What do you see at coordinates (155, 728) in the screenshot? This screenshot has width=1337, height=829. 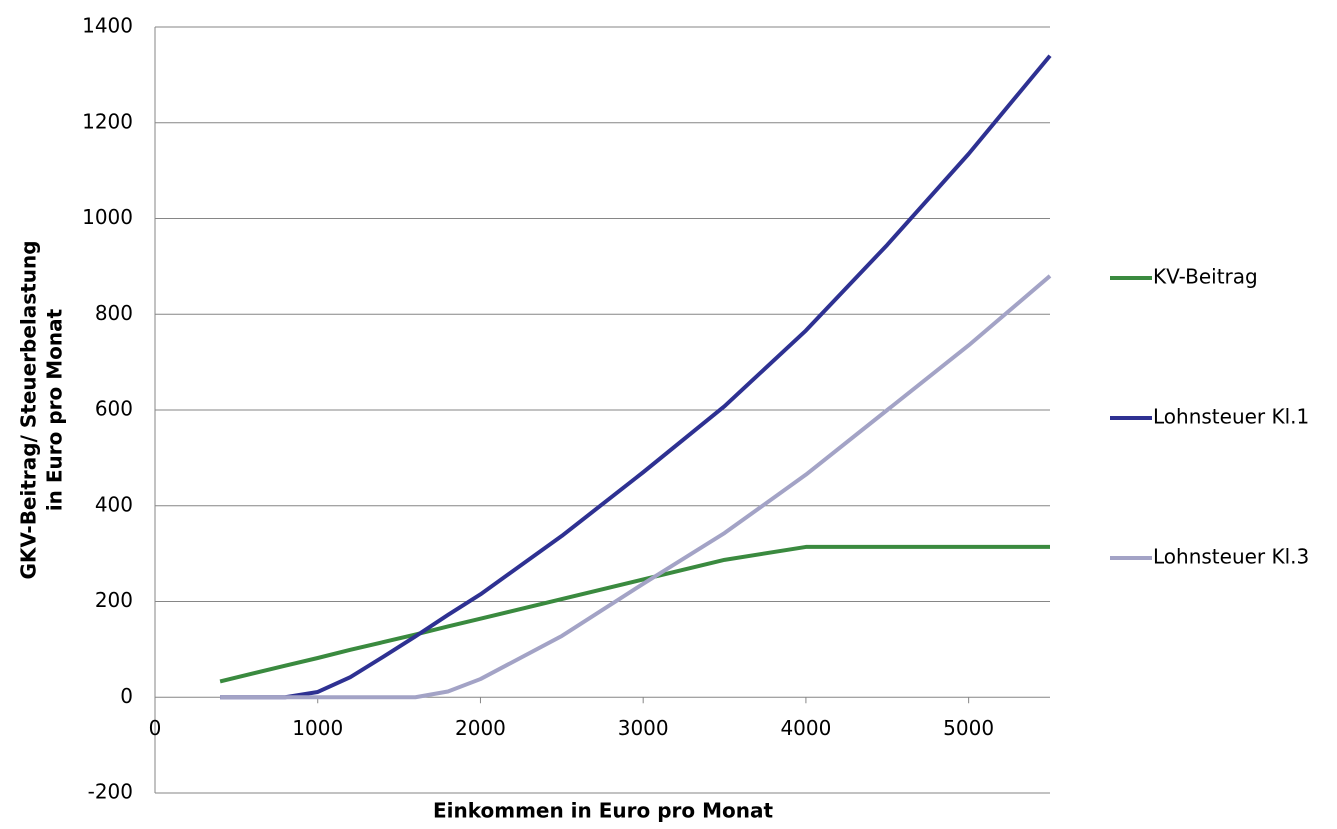 I see `x-tick-label: 0` at bounding box center [155, 728].